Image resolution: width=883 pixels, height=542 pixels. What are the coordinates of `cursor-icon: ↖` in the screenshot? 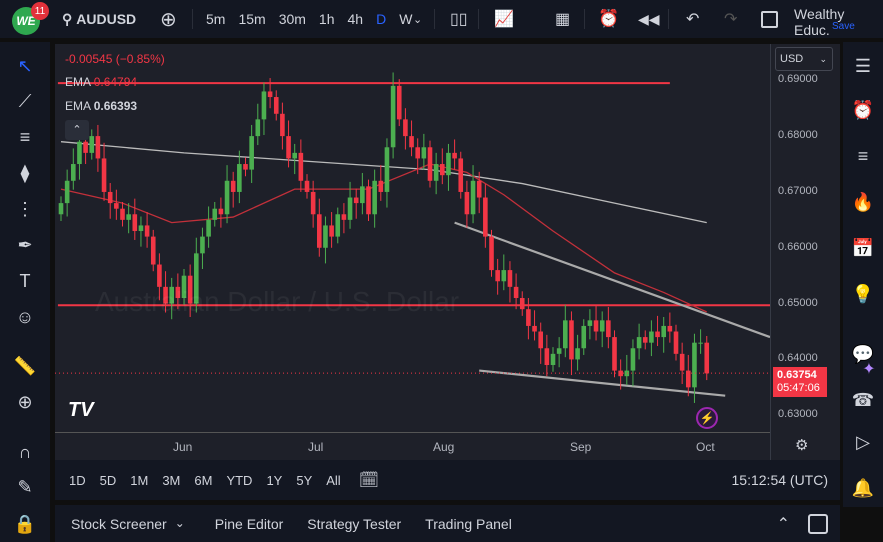 It's located at (25, 66).